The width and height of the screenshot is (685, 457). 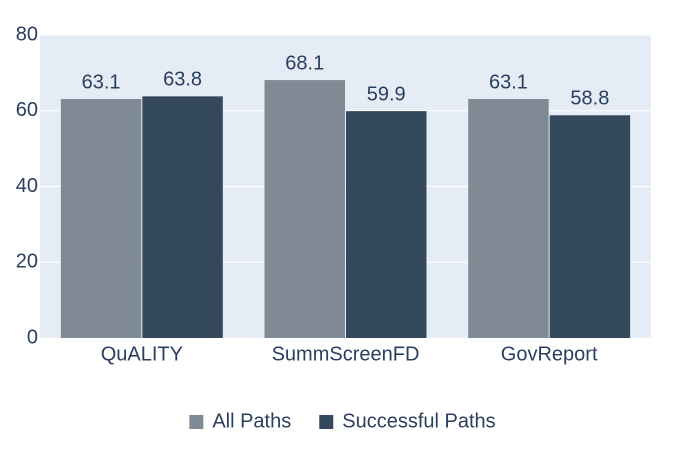 What do you see at coordinates (386, 94) in the screenshot?
I see `value-label: 59.9` at bounding box center [386, 94].